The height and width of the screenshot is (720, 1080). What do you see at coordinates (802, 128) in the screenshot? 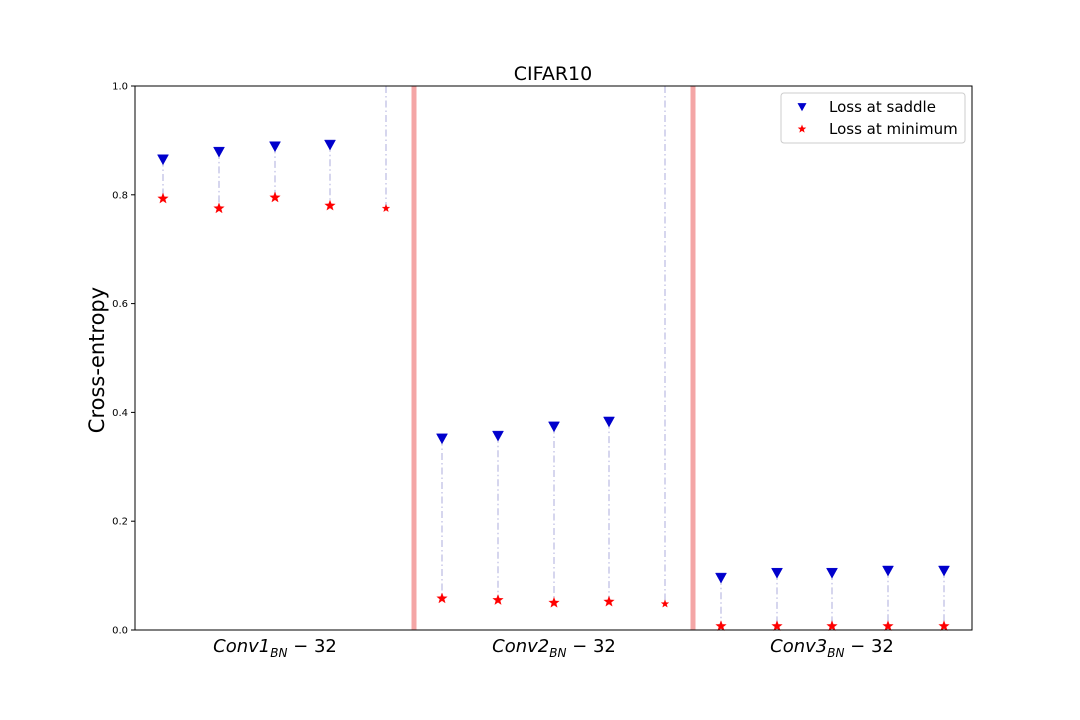
I see `legend-minimum-marker` at bounding box center [802, 128].